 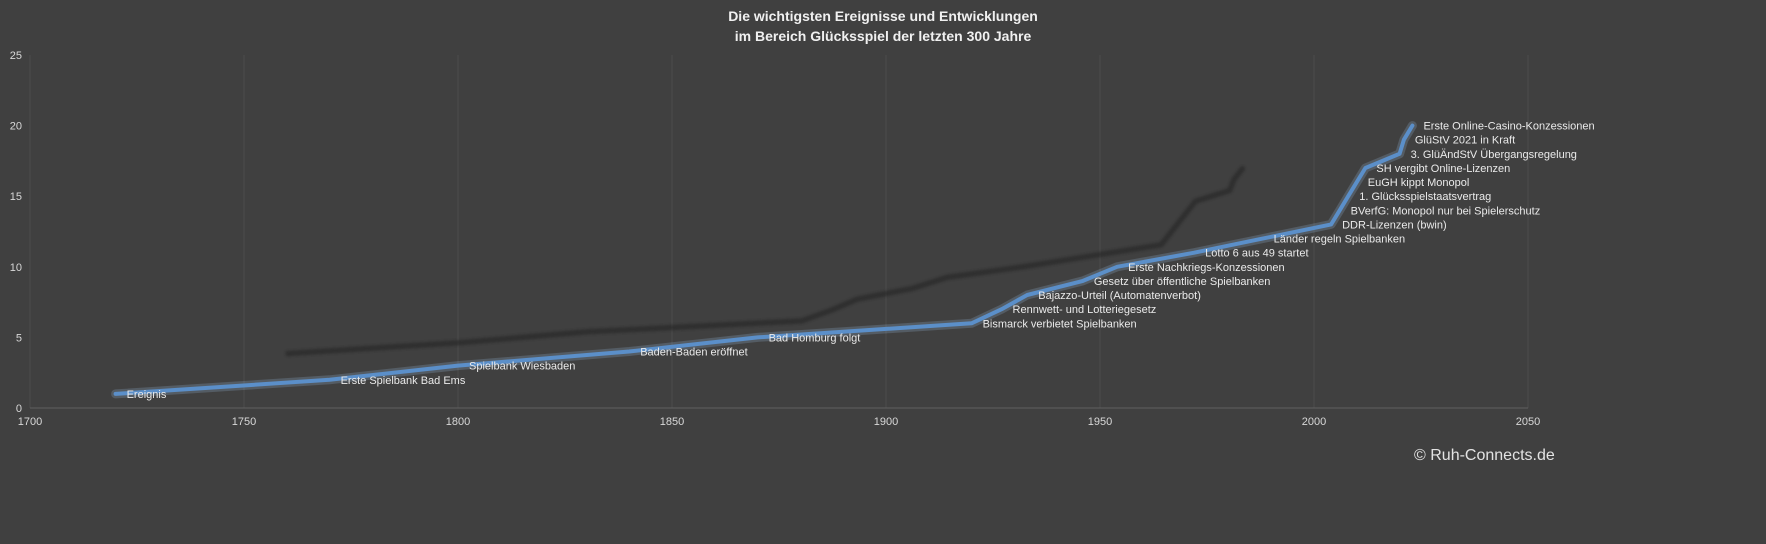 I want to click on data-point-label: DDR-Lizenzen (bwin), so click(x=1394, y=225).